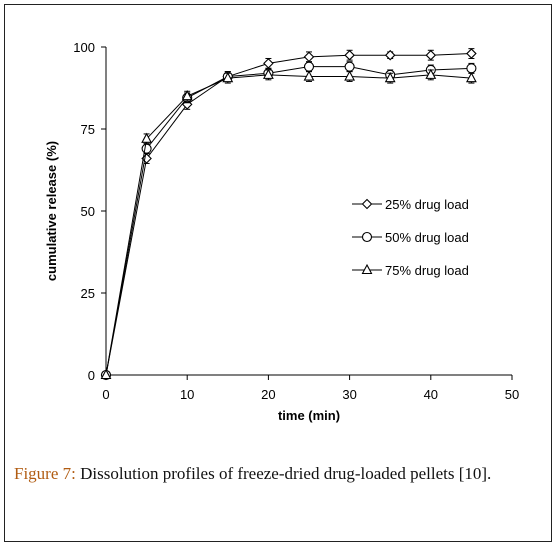 The height and width of the screenshot is (548, 560). What do you see at coordinates (427, 270) in the screenshot?
I see `legend-label: 75% drug load` at bounding box center [427, 270].